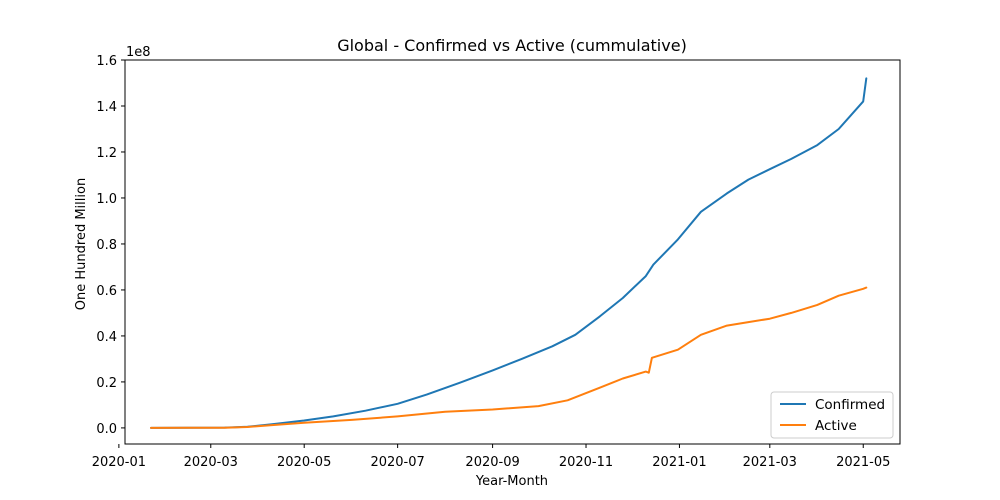 Image resolution: width=1000 pixels, height=500 pixels. I want to click on y-tick-label: 1.6, so click(106, 61).